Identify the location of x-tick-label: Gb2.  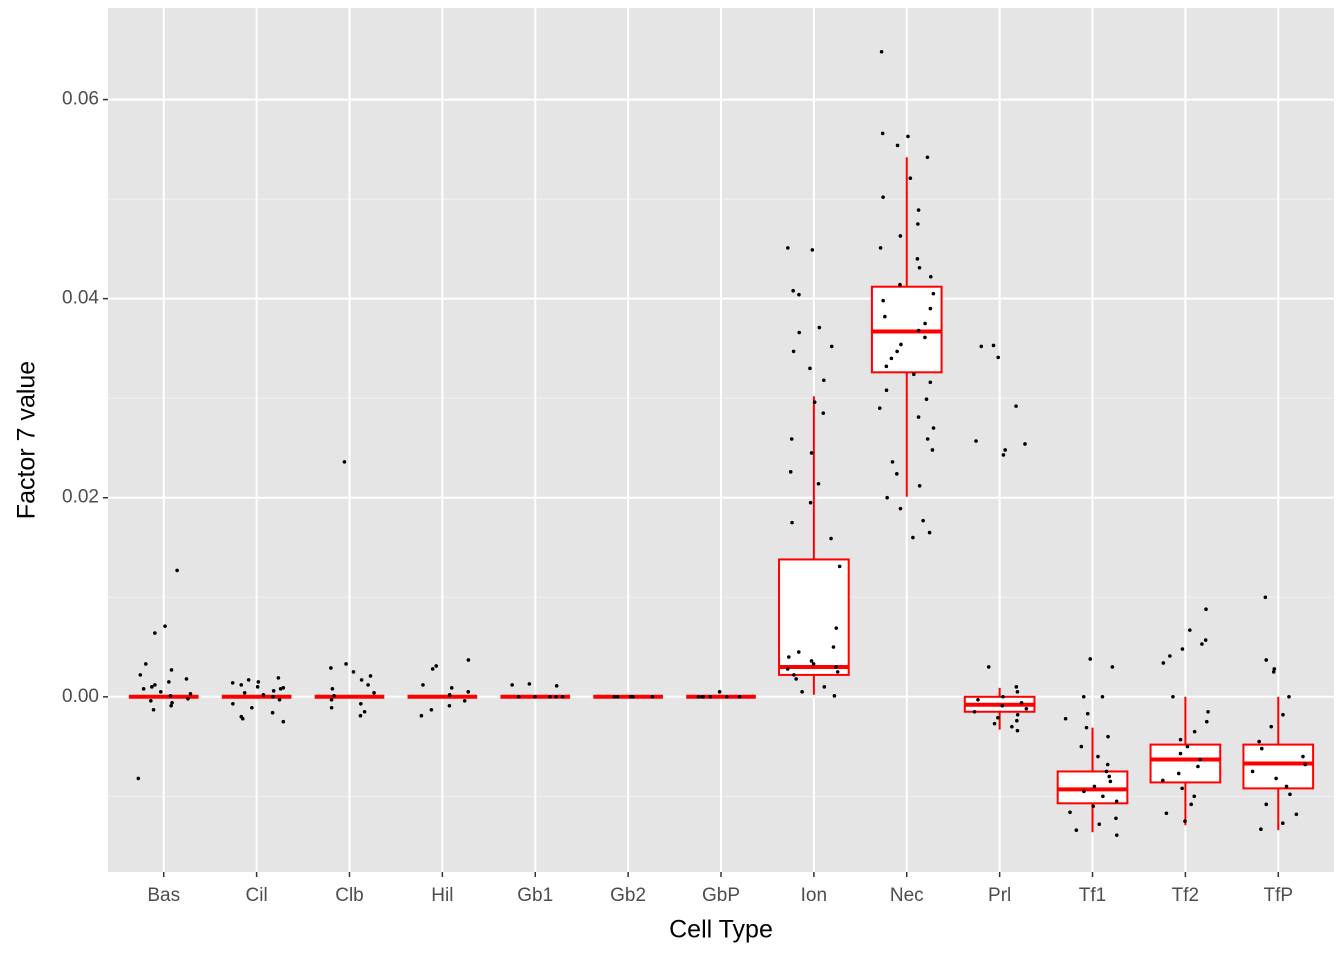
(628, 895).